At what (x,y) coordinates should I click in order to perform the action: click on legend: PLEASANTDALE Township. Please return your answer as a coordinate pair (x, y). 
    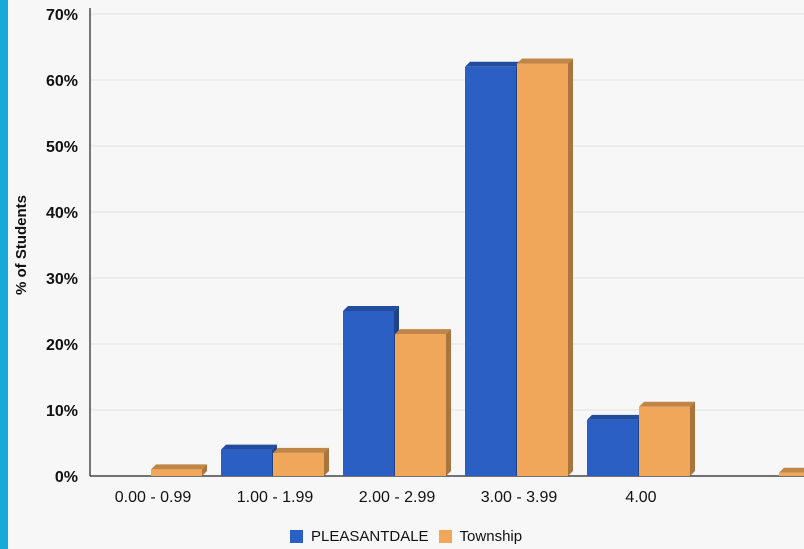
    Looking at the image, I should click on (411, 536).